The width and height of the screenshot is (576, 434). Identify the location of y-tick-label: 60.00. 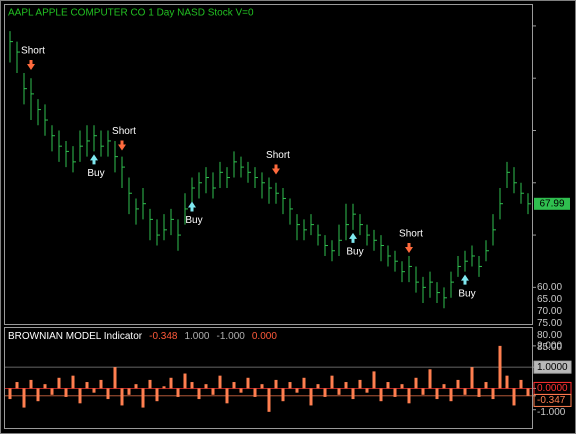
(549, 287).